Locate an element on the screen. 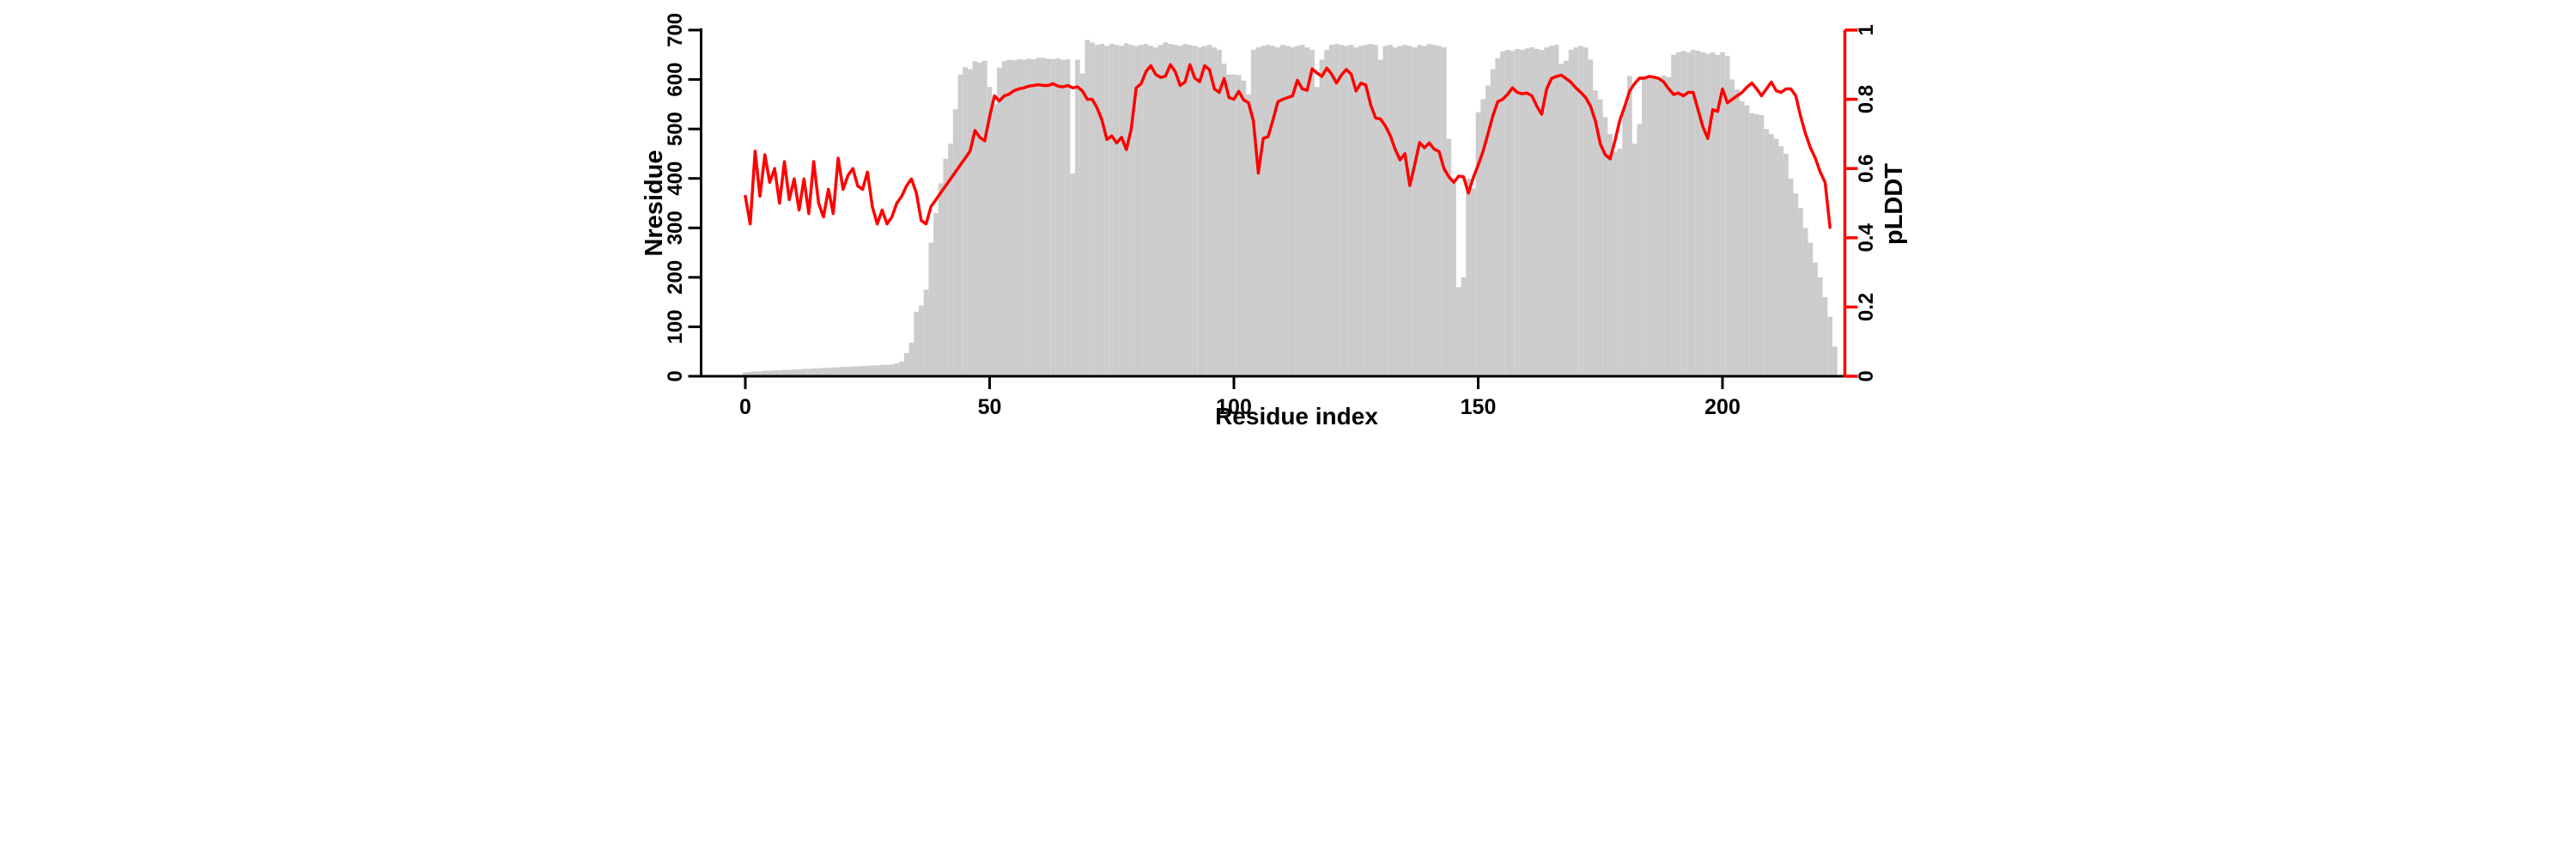  y-axis-label-right: pLDDT is located at coordinates (1894, 204).